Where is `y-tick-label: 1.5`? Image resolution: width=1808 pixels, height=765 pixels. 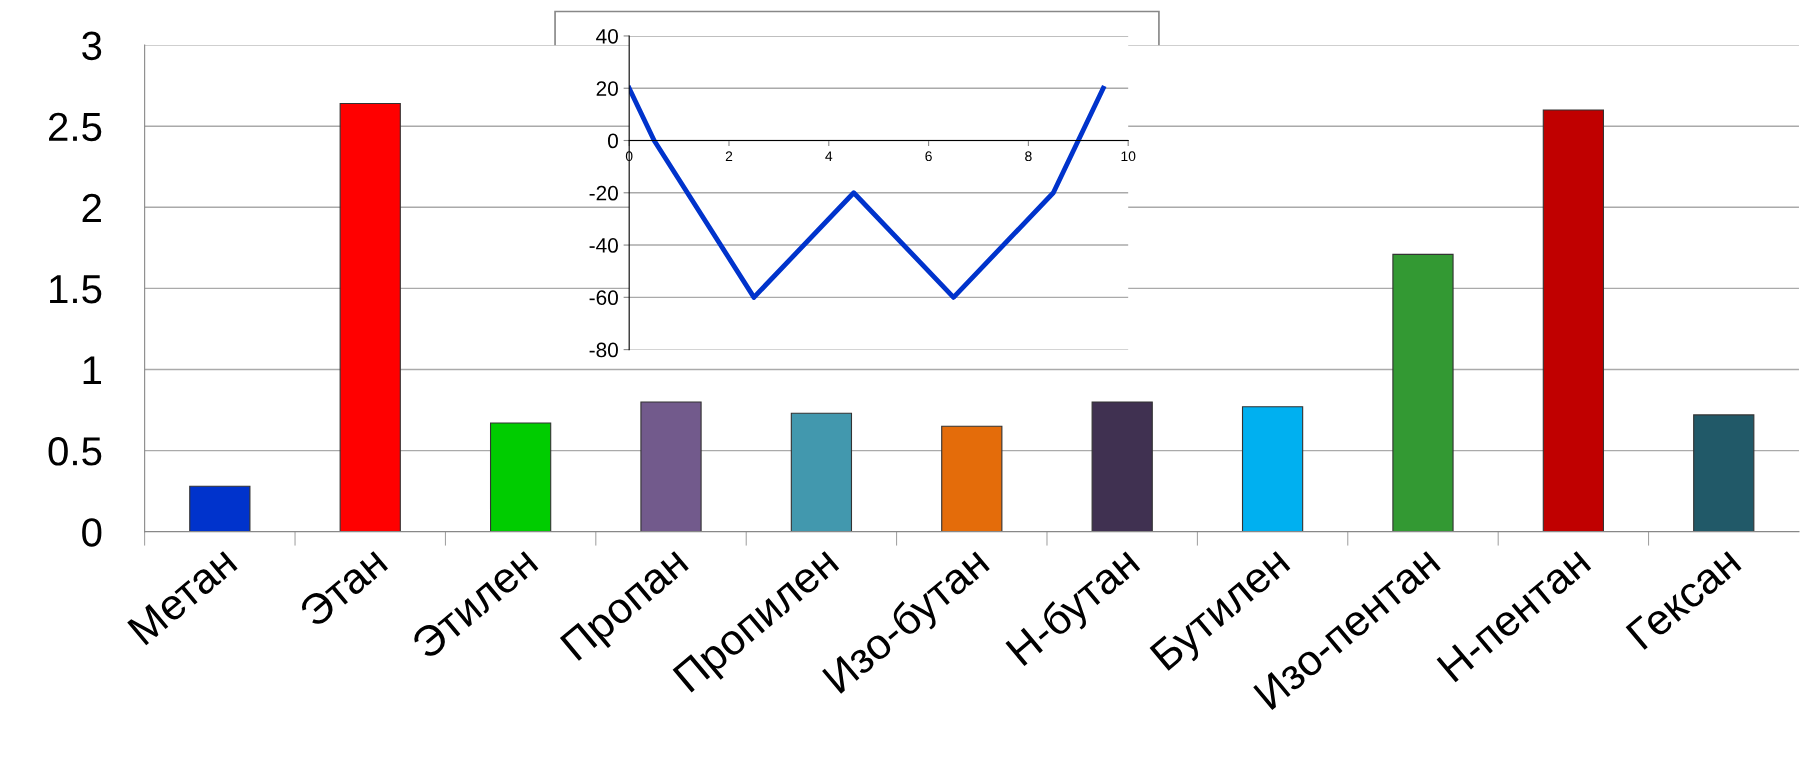 y-tick-label: 1.5 is located at coordinates (76, 289).